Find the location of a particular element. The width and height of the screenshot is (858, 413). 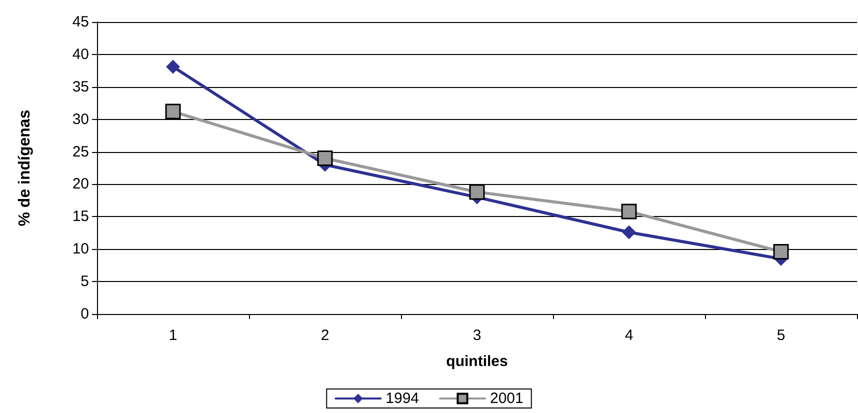

x-tick-label: 3 is located at coordinates (477, 335).